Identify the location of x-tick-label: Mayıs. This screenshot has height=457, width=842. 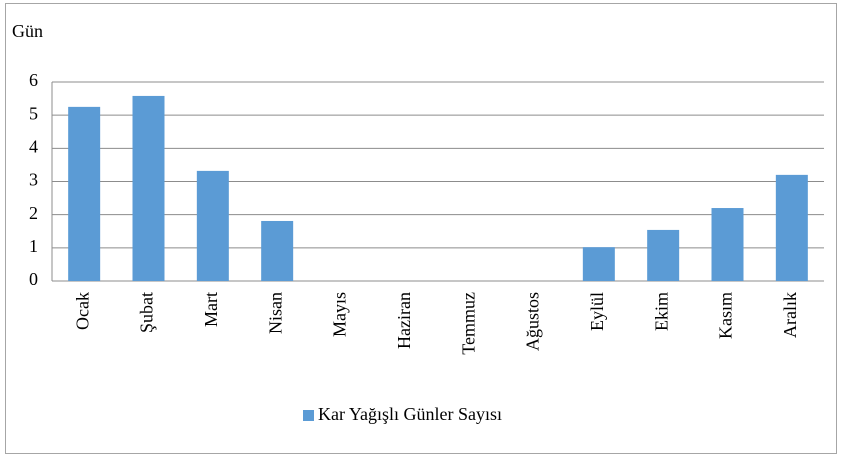
(340, 314).